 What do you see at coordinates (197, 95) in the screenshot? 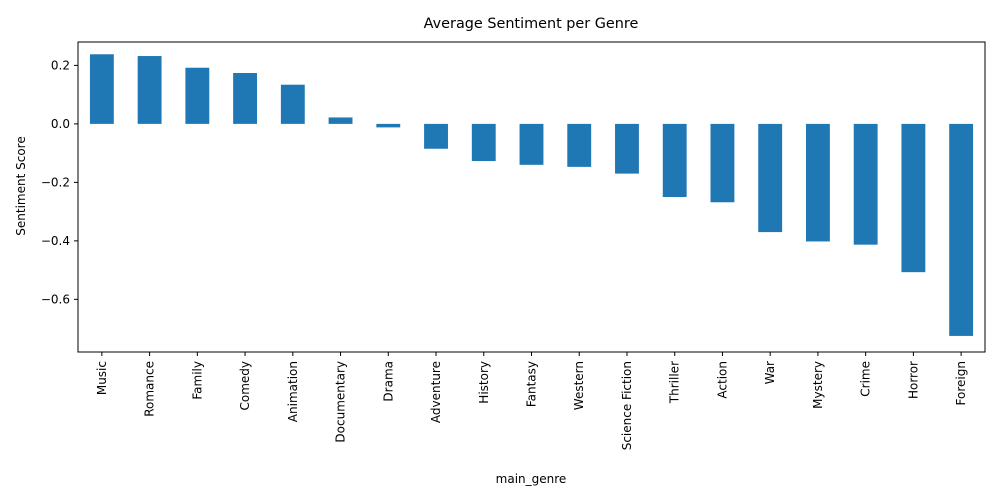
I see `bar-family` at bounding box center [197, 95].